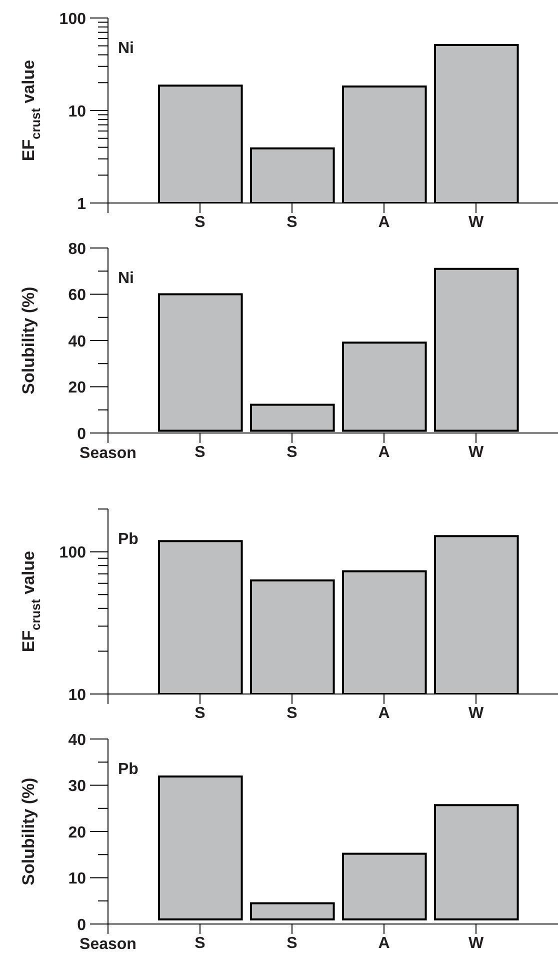  Describe the element at coordinates (81, 204) in the screenshot. I see `y-tick-label: 1` at that location.